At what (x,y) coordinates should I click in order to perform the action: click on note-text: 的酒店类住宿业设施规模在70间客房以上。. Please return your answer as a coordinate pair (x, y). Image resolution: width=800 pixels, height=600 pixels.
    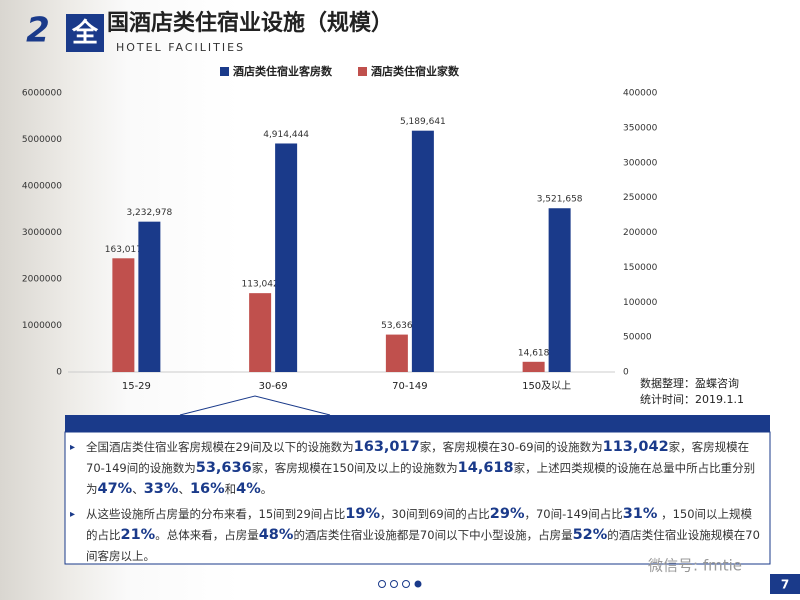
    Looking at the image, I should click on (423, 545).